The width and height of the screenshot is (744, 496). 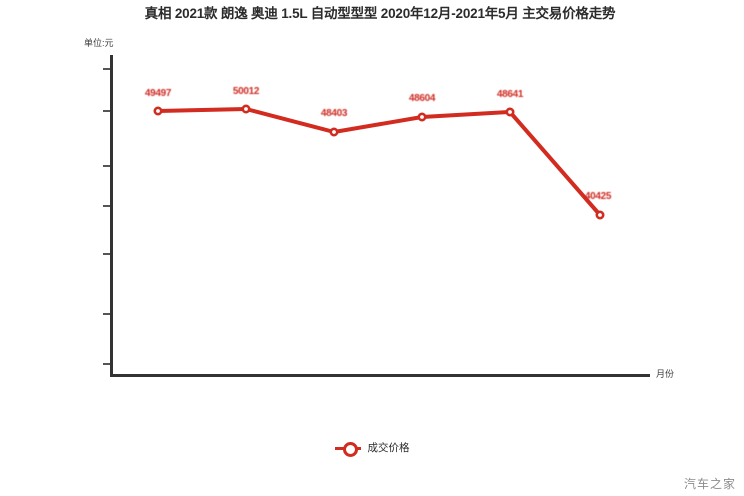 I want to click on data-point-label: 49497, so click(x=158, y=93).